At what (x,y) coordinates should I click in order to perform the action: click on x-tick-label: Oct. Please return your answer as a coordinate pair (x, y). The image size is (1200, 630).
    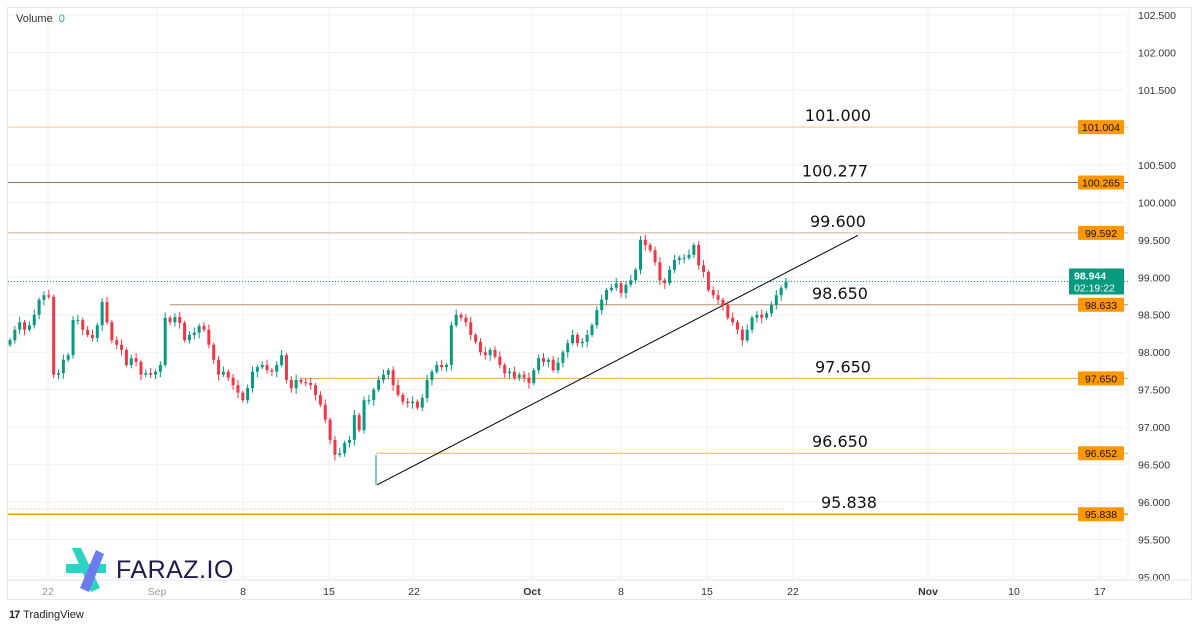
    Looking at the image, I should click on (532, 592).